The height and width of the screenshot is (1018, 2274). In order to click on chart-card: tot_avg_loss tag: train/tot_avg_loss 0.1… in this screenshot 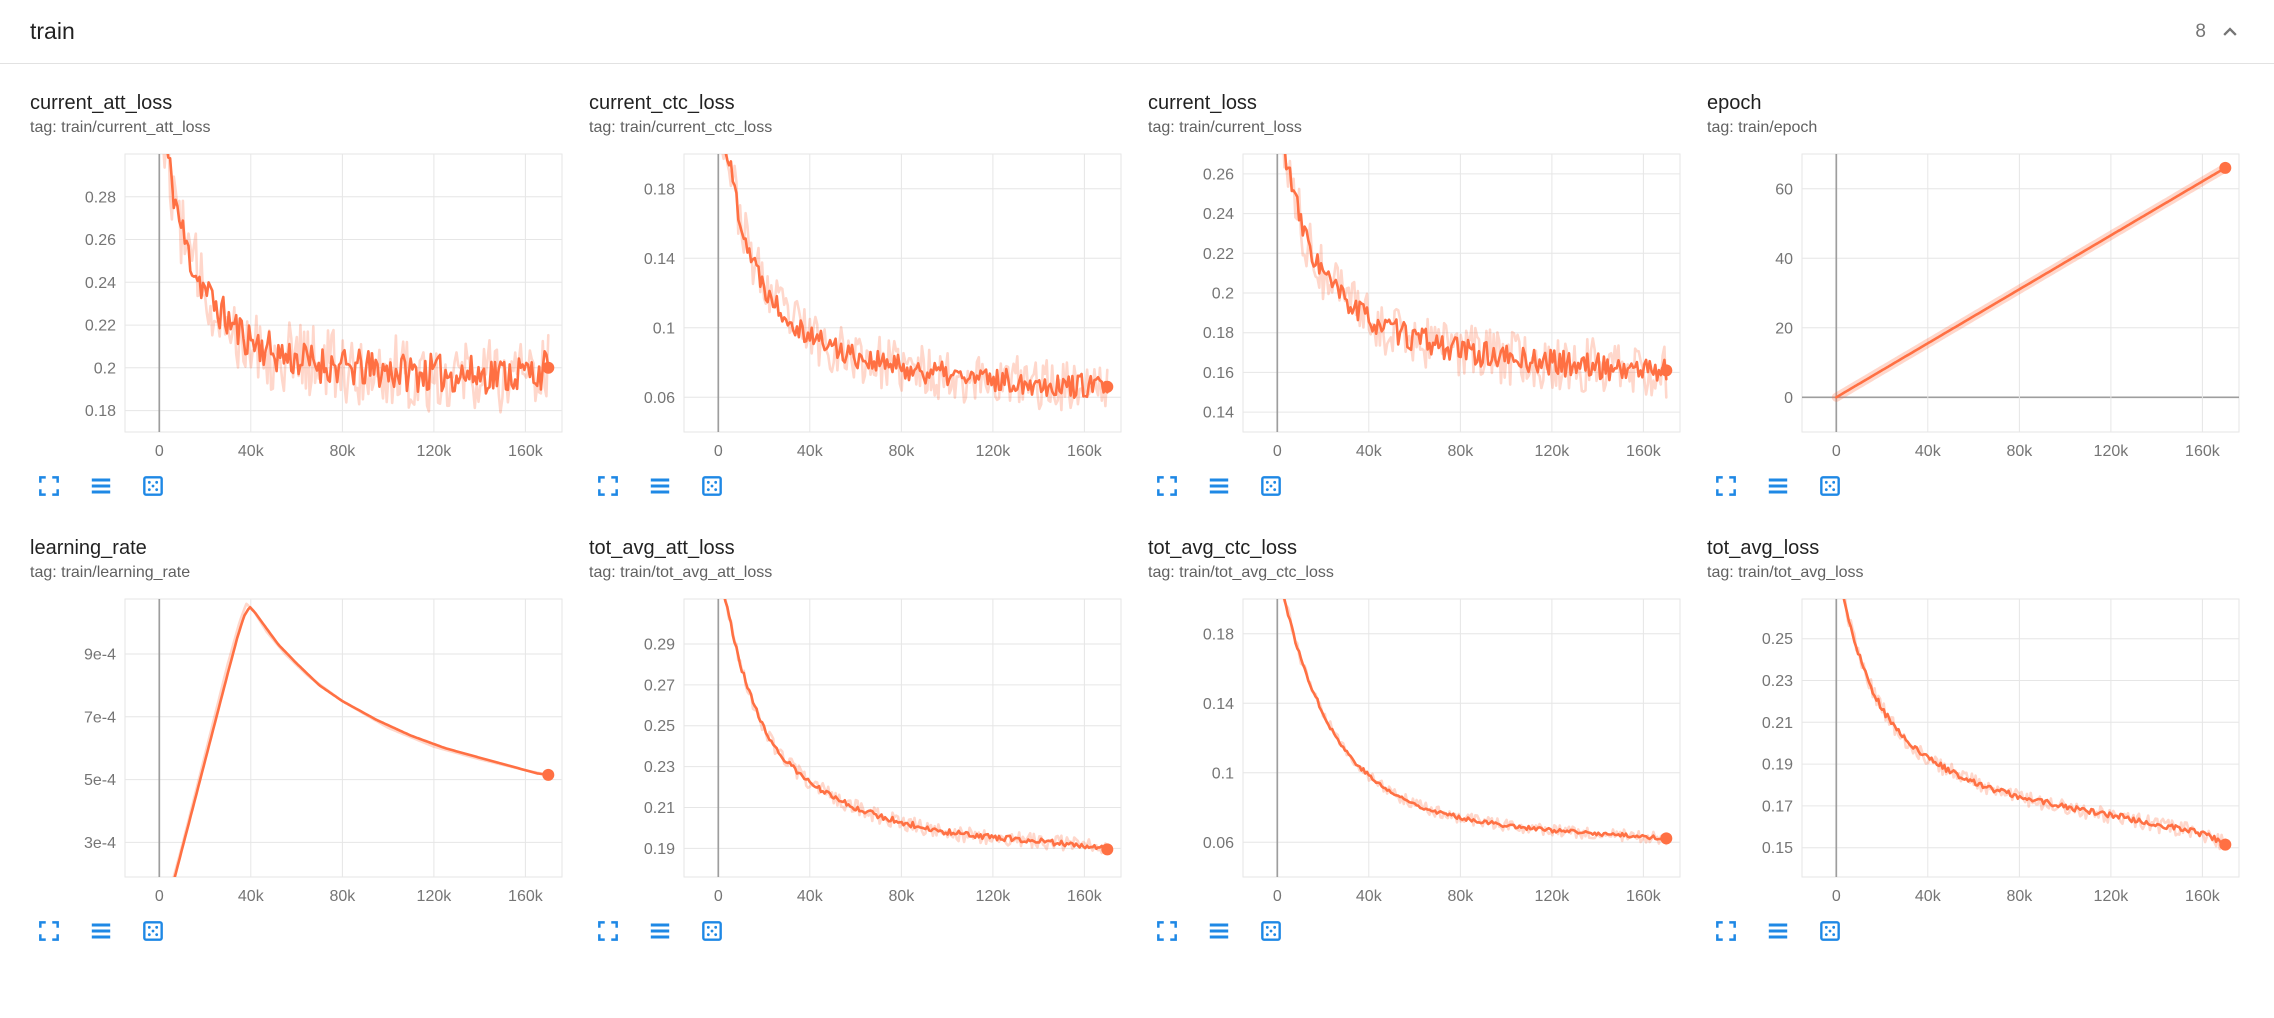, I will do `click(1974, 739)`.